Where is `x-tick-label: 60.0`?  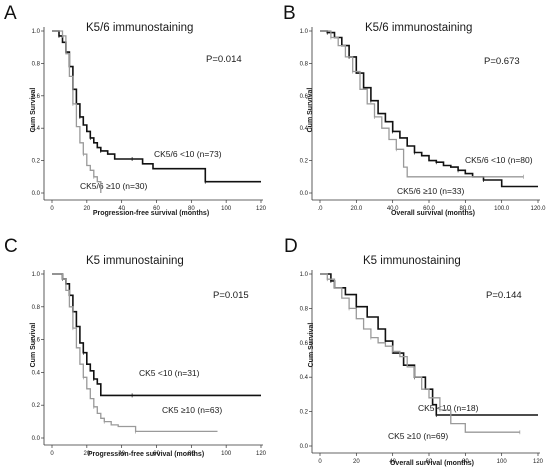
x-tick-label: 60.0 is located at coordinates (429, 209).